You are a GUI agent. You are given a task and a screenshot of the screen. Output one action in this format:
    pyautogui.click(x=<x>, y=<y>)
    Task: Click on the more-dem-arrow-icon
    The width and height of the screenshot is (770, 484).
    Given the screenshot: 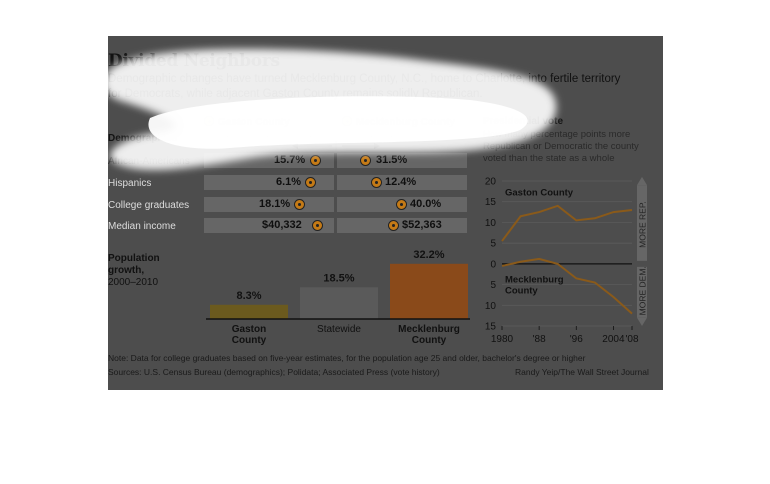 What is the action you would take?
    pyautogui.click(x=642, y=321)
    